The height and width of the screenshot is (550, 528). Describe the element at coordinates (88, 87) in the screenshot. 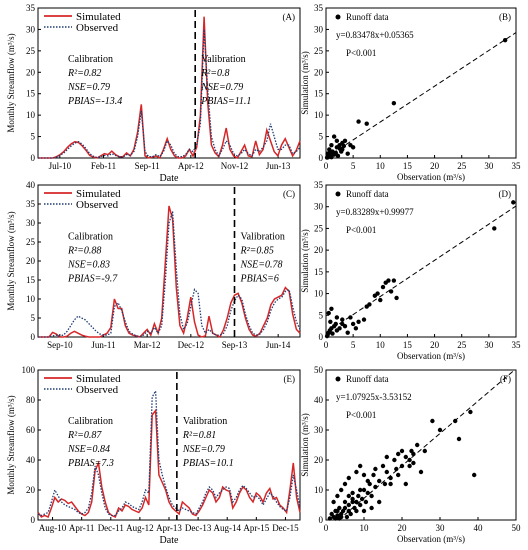

I see `calibration-stat: NSE=0.79` at that location.